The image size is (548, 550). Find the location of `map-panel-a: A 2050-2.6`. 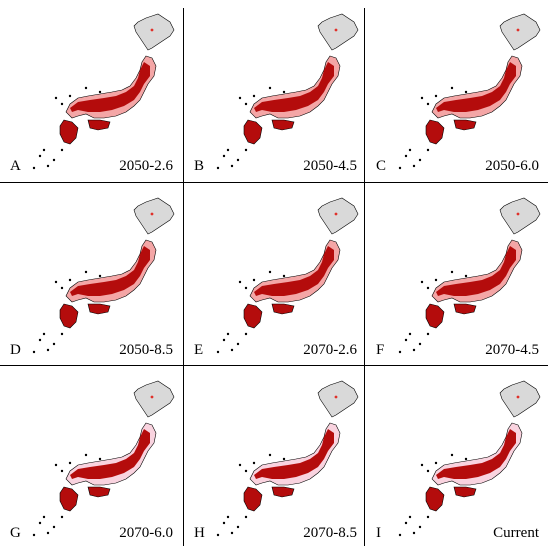

map-panel-a: A 2050-2.6 is located at coordinates (90, 90).